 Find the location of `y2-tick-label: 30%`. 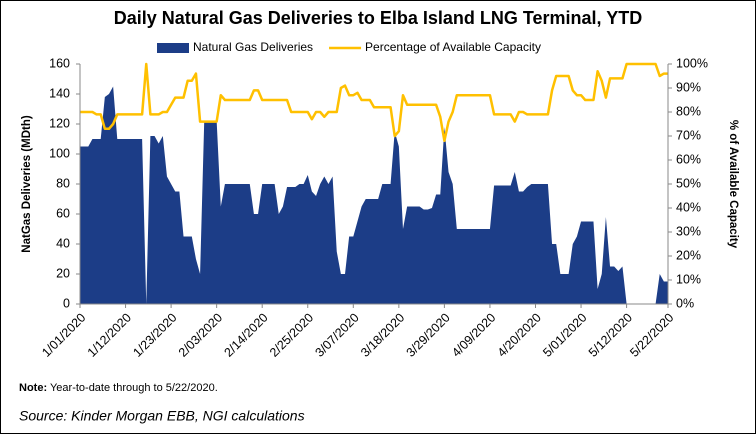

y2-tick-label: 30% is located at coordinates (688, 231).